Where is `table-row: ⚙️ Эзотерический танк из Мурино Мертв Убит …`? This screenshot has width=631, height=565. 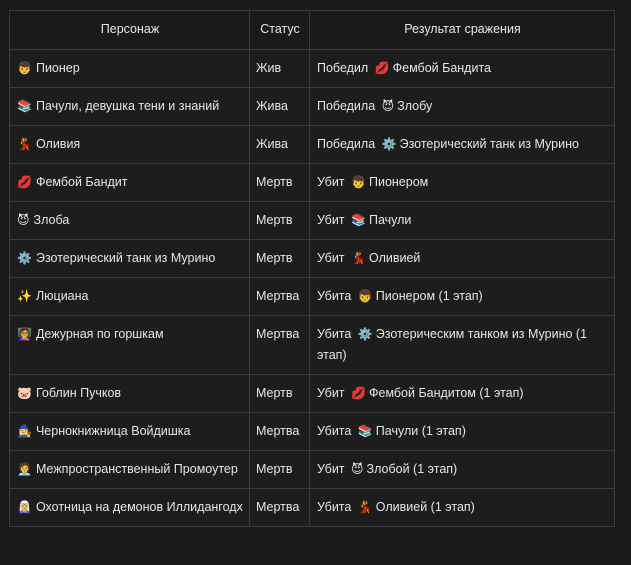 table-row: ⚙️ Эзотерический танк из Мурино Мертв Убит … is located at coordinates (312, 258).